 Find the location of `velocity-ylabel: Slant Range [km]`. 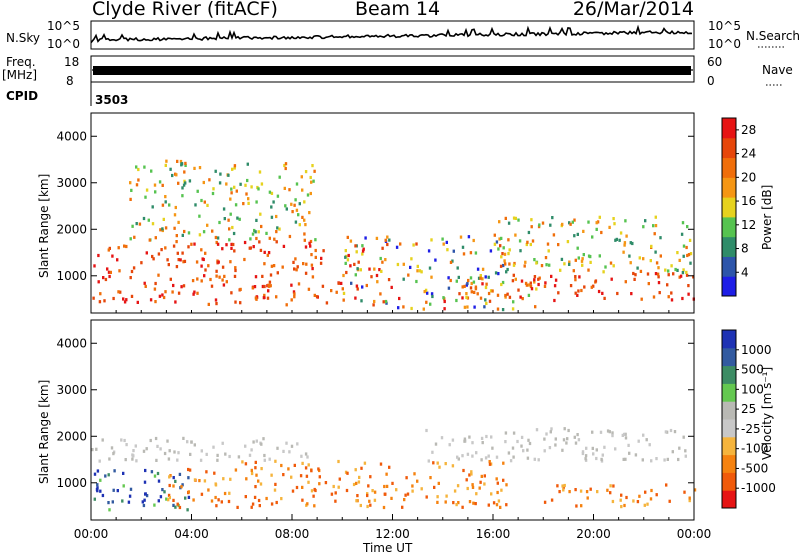

velocity-ylabel: Slant Range [km] is located at coordinates (44, 432).